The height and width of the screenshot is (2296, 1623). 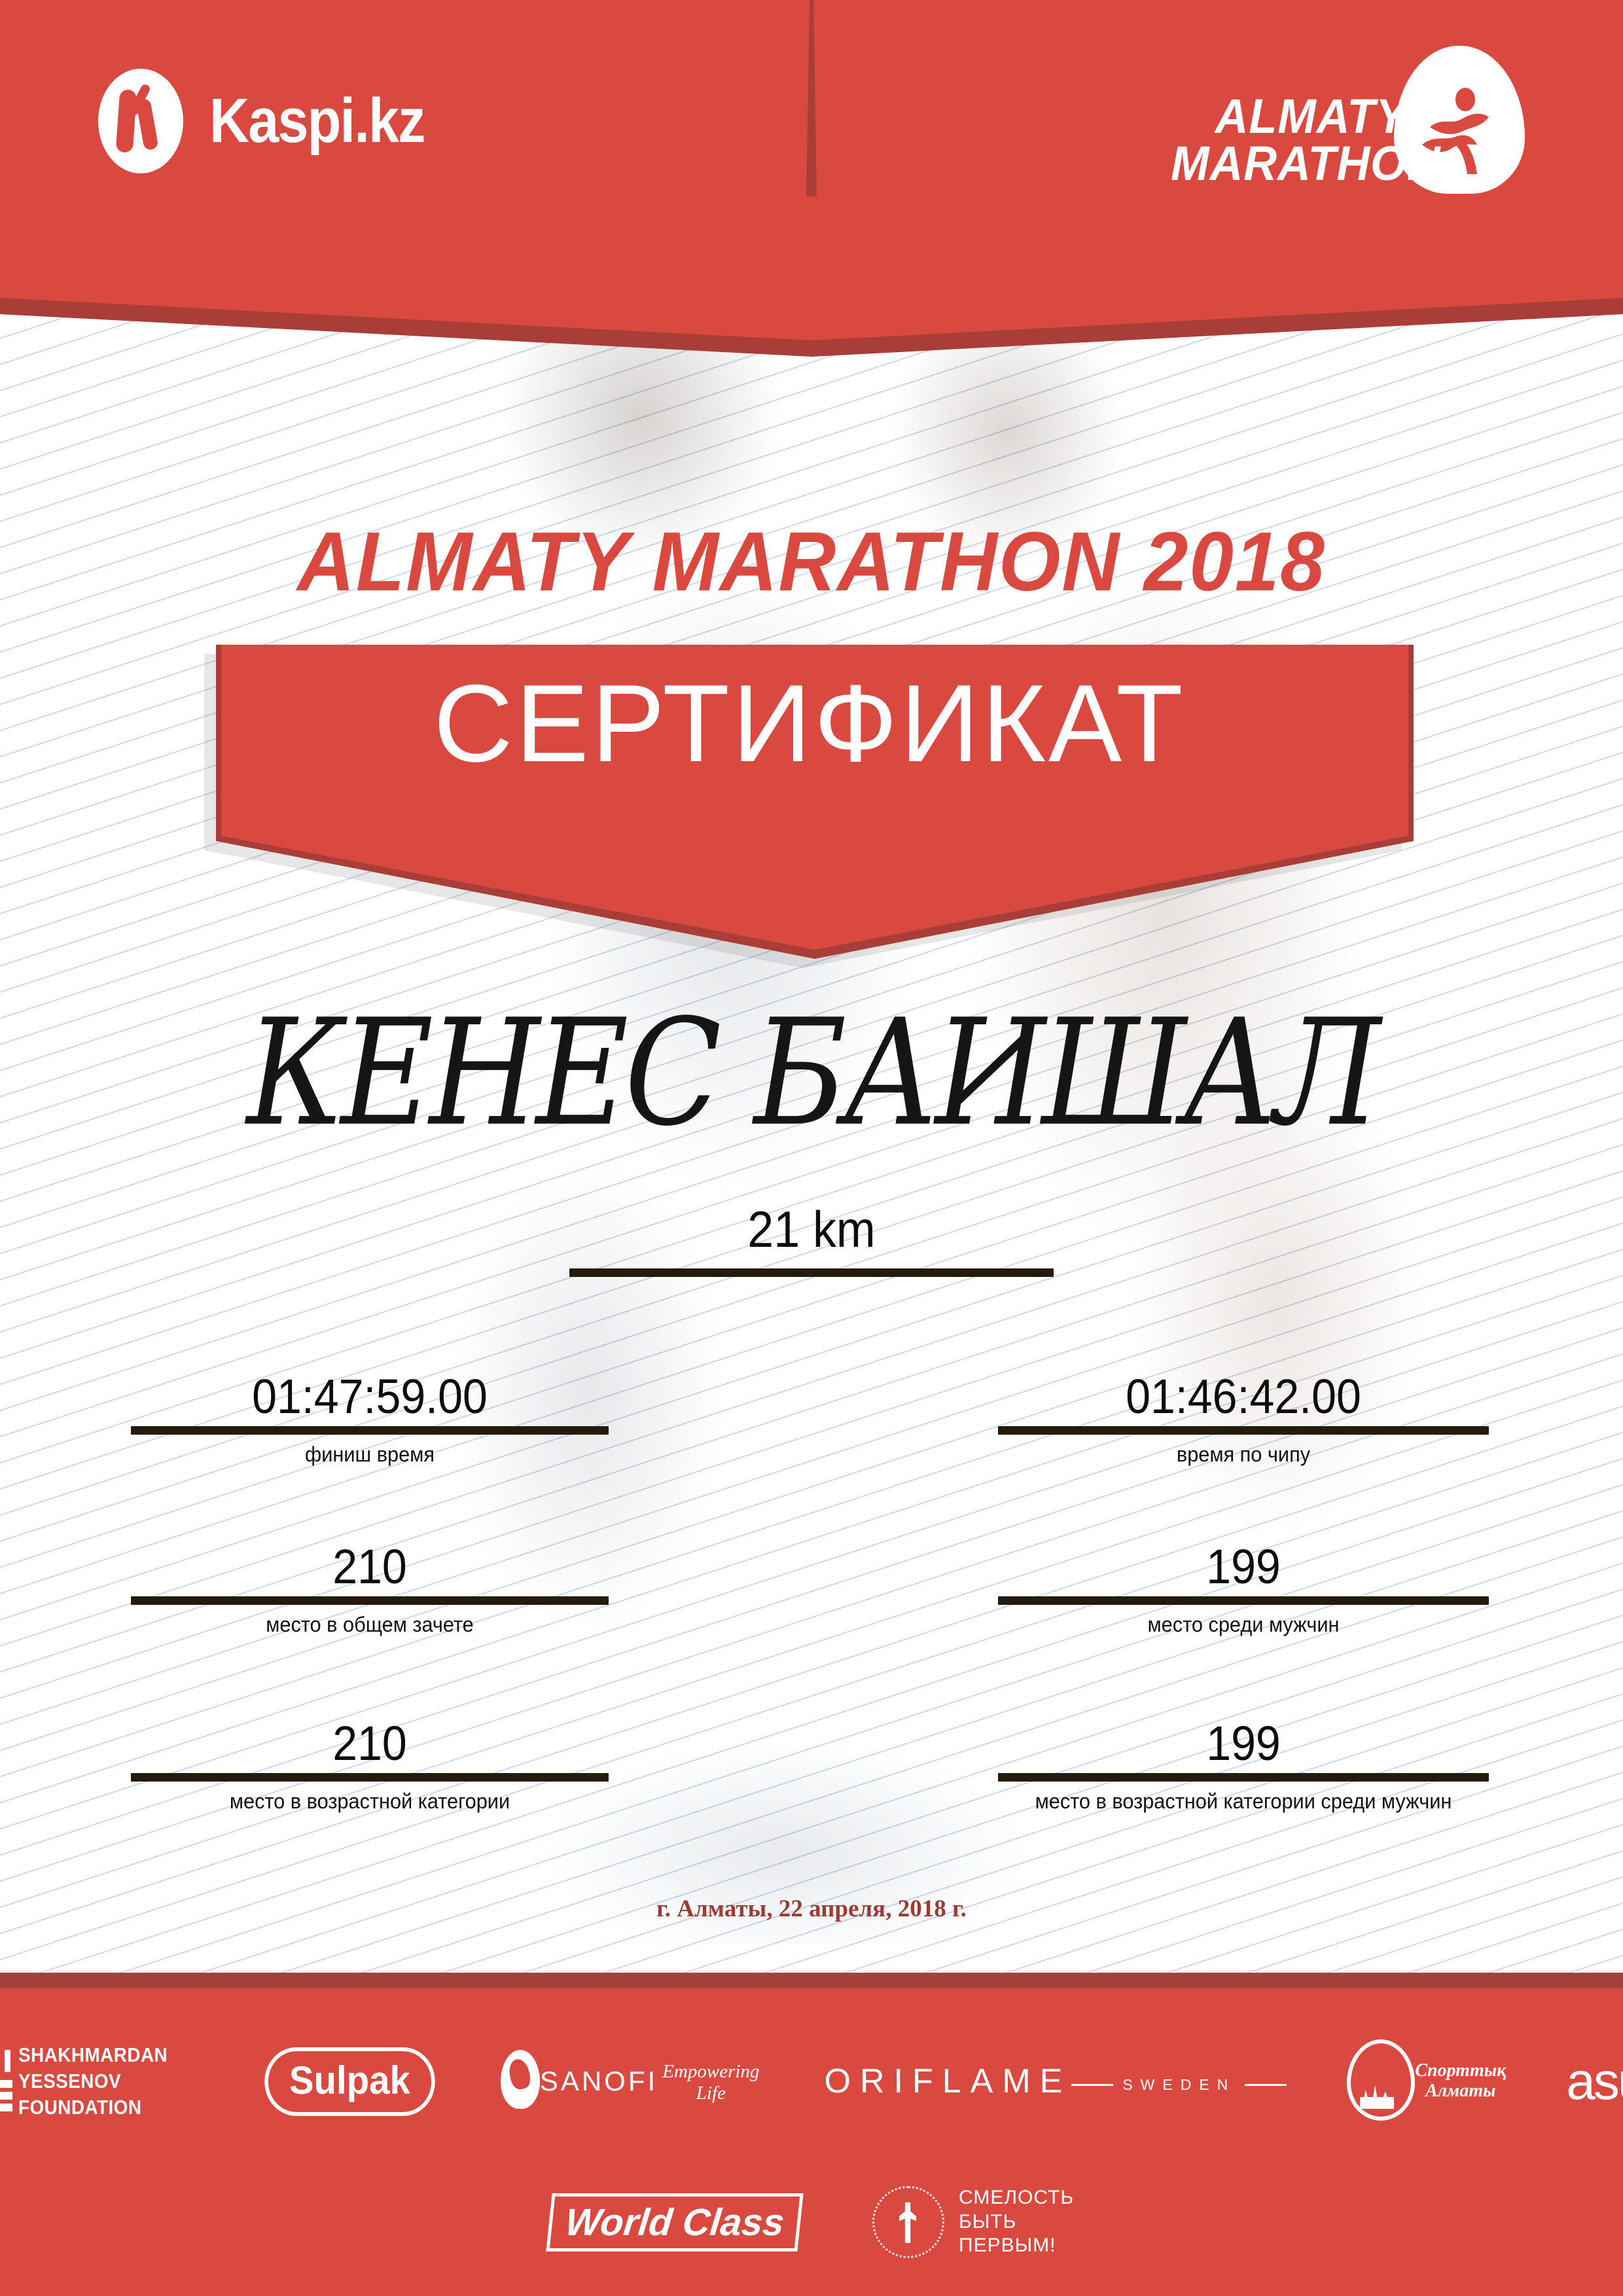 I want to click on sponsor-sport-almaty: Спорттық Алматы, so click(x=1427, y=2081).